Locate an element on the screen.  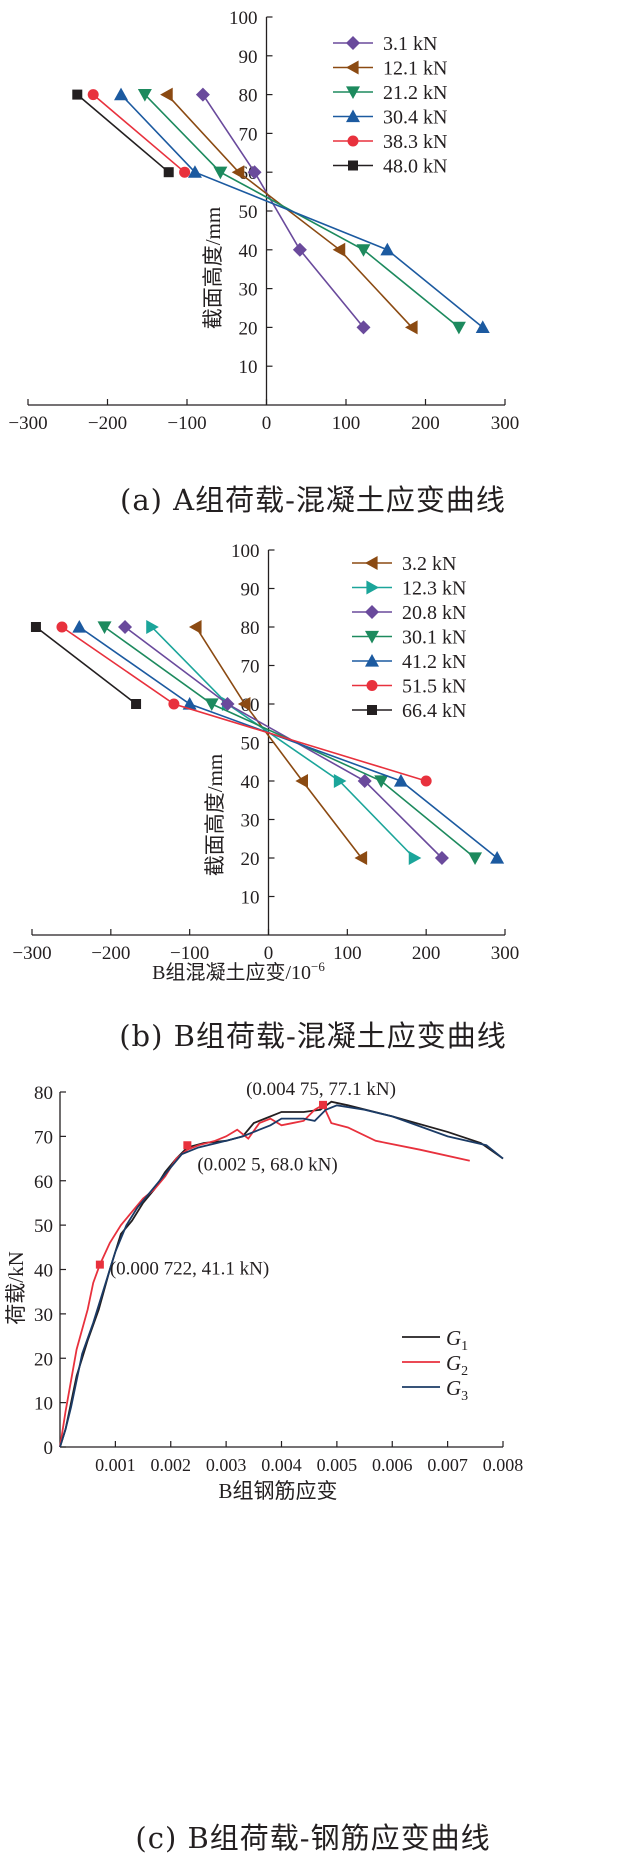
a-y-tick-label: 80 is located at coordinates (248, 96).